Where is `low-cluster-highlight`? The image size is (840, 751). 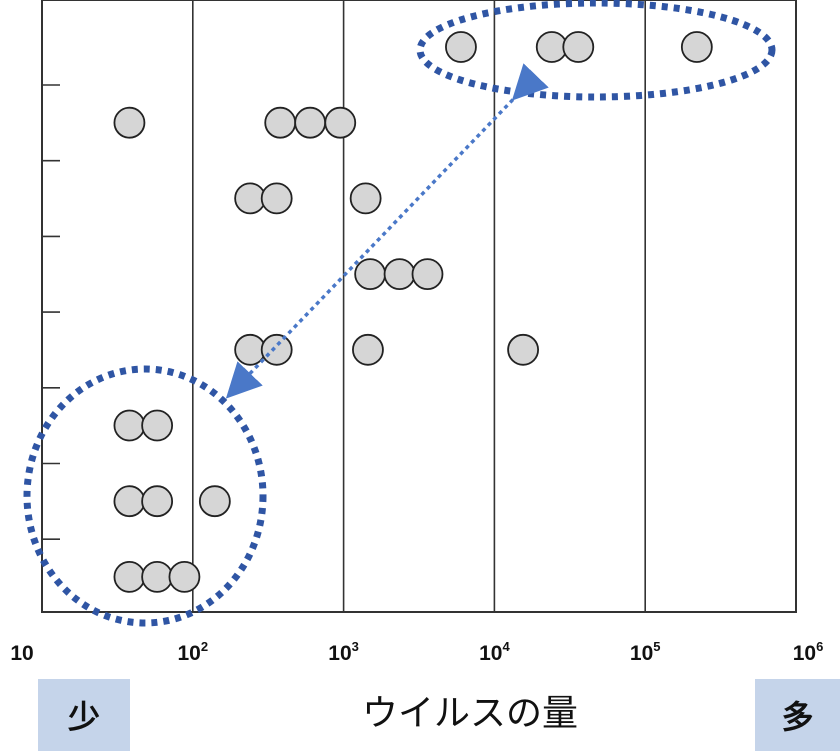
low-cluster-highlight is located at coordinates (145, 496).